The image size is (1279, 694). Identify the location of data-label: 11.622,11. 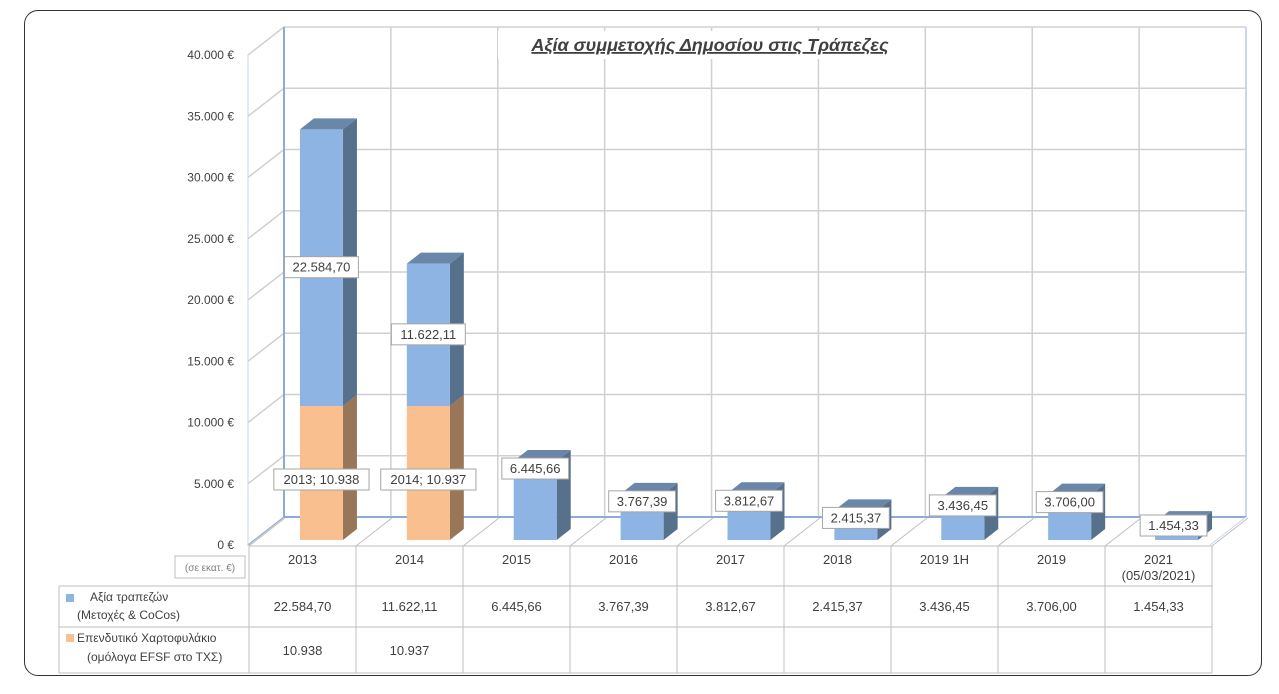
(428, 334).